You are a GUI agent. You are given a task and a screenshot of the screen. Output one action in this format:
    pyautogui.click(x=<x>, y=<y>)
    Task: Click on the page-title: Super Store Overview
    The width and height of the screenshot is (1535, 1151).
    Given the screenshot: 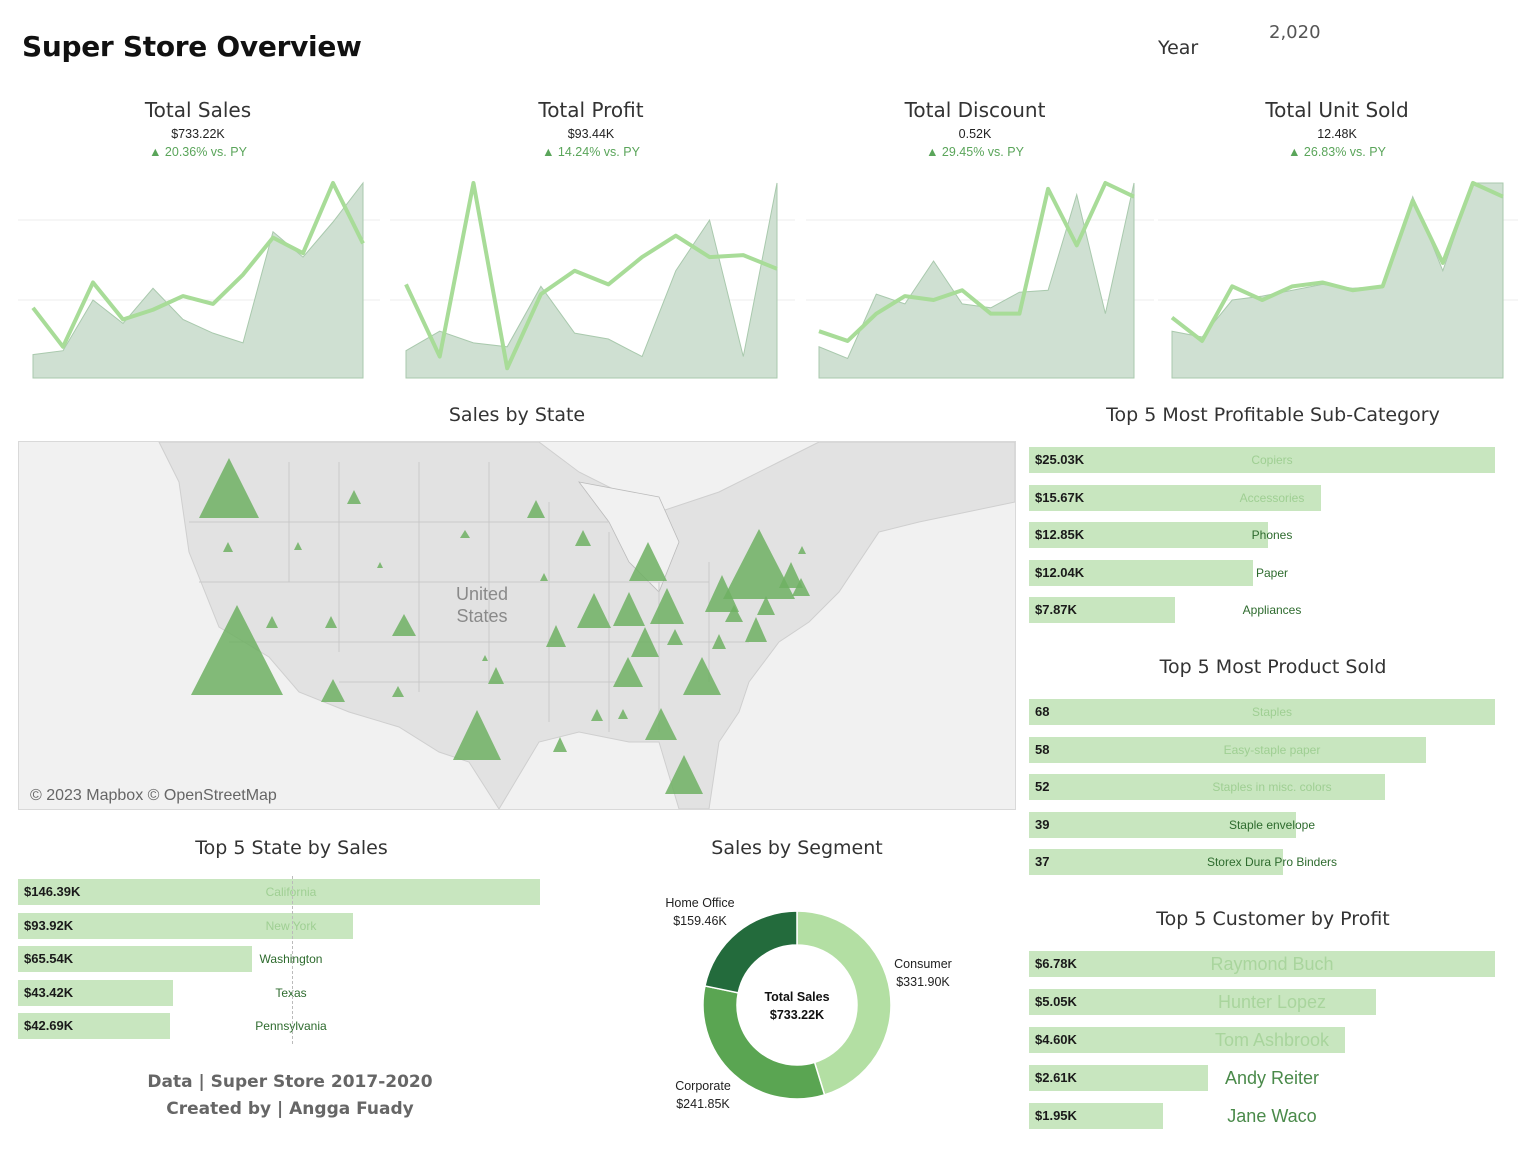 What is the action you would take?
    pyautogui.click(x=192, y=46)
    